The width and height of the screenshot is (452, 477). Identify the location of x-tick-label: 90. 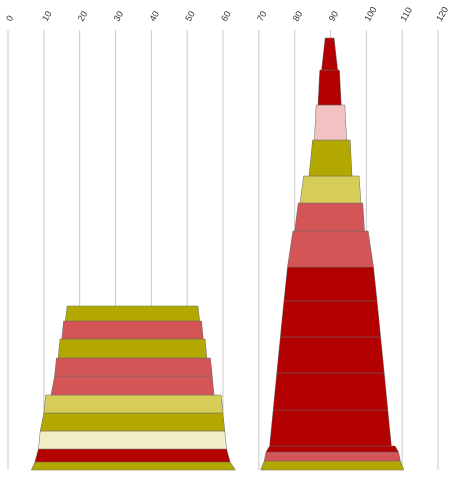
(334, 16).